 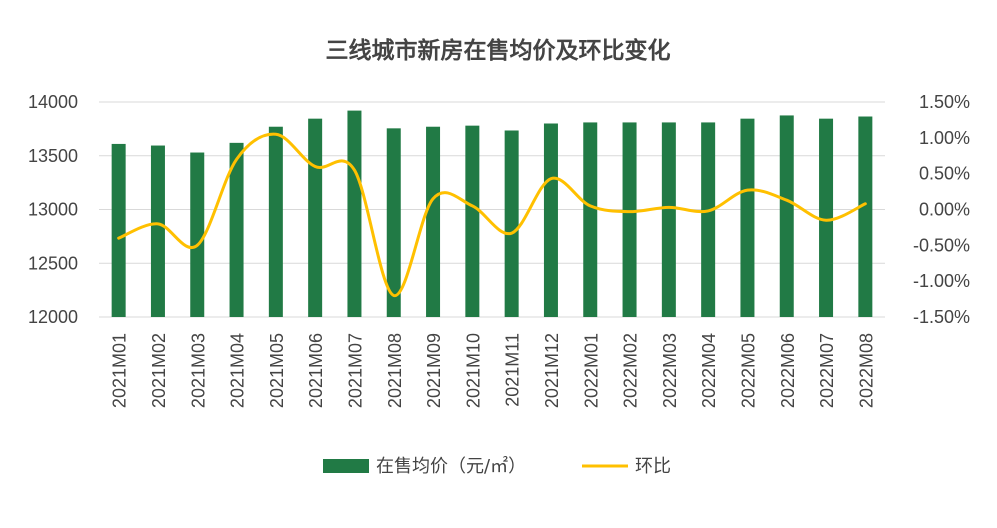 I want to click on y-right-tick-label: 0.00%, so click(x=944, y=210).